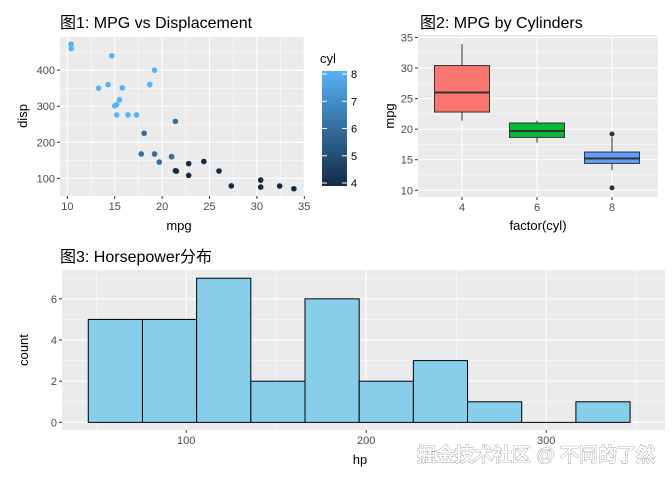 The image size is (672, 480). What do you see at coordinates (186, 441) in the screenshot?
I see `x-tick-label: 100` at bounding box center [186, 441].